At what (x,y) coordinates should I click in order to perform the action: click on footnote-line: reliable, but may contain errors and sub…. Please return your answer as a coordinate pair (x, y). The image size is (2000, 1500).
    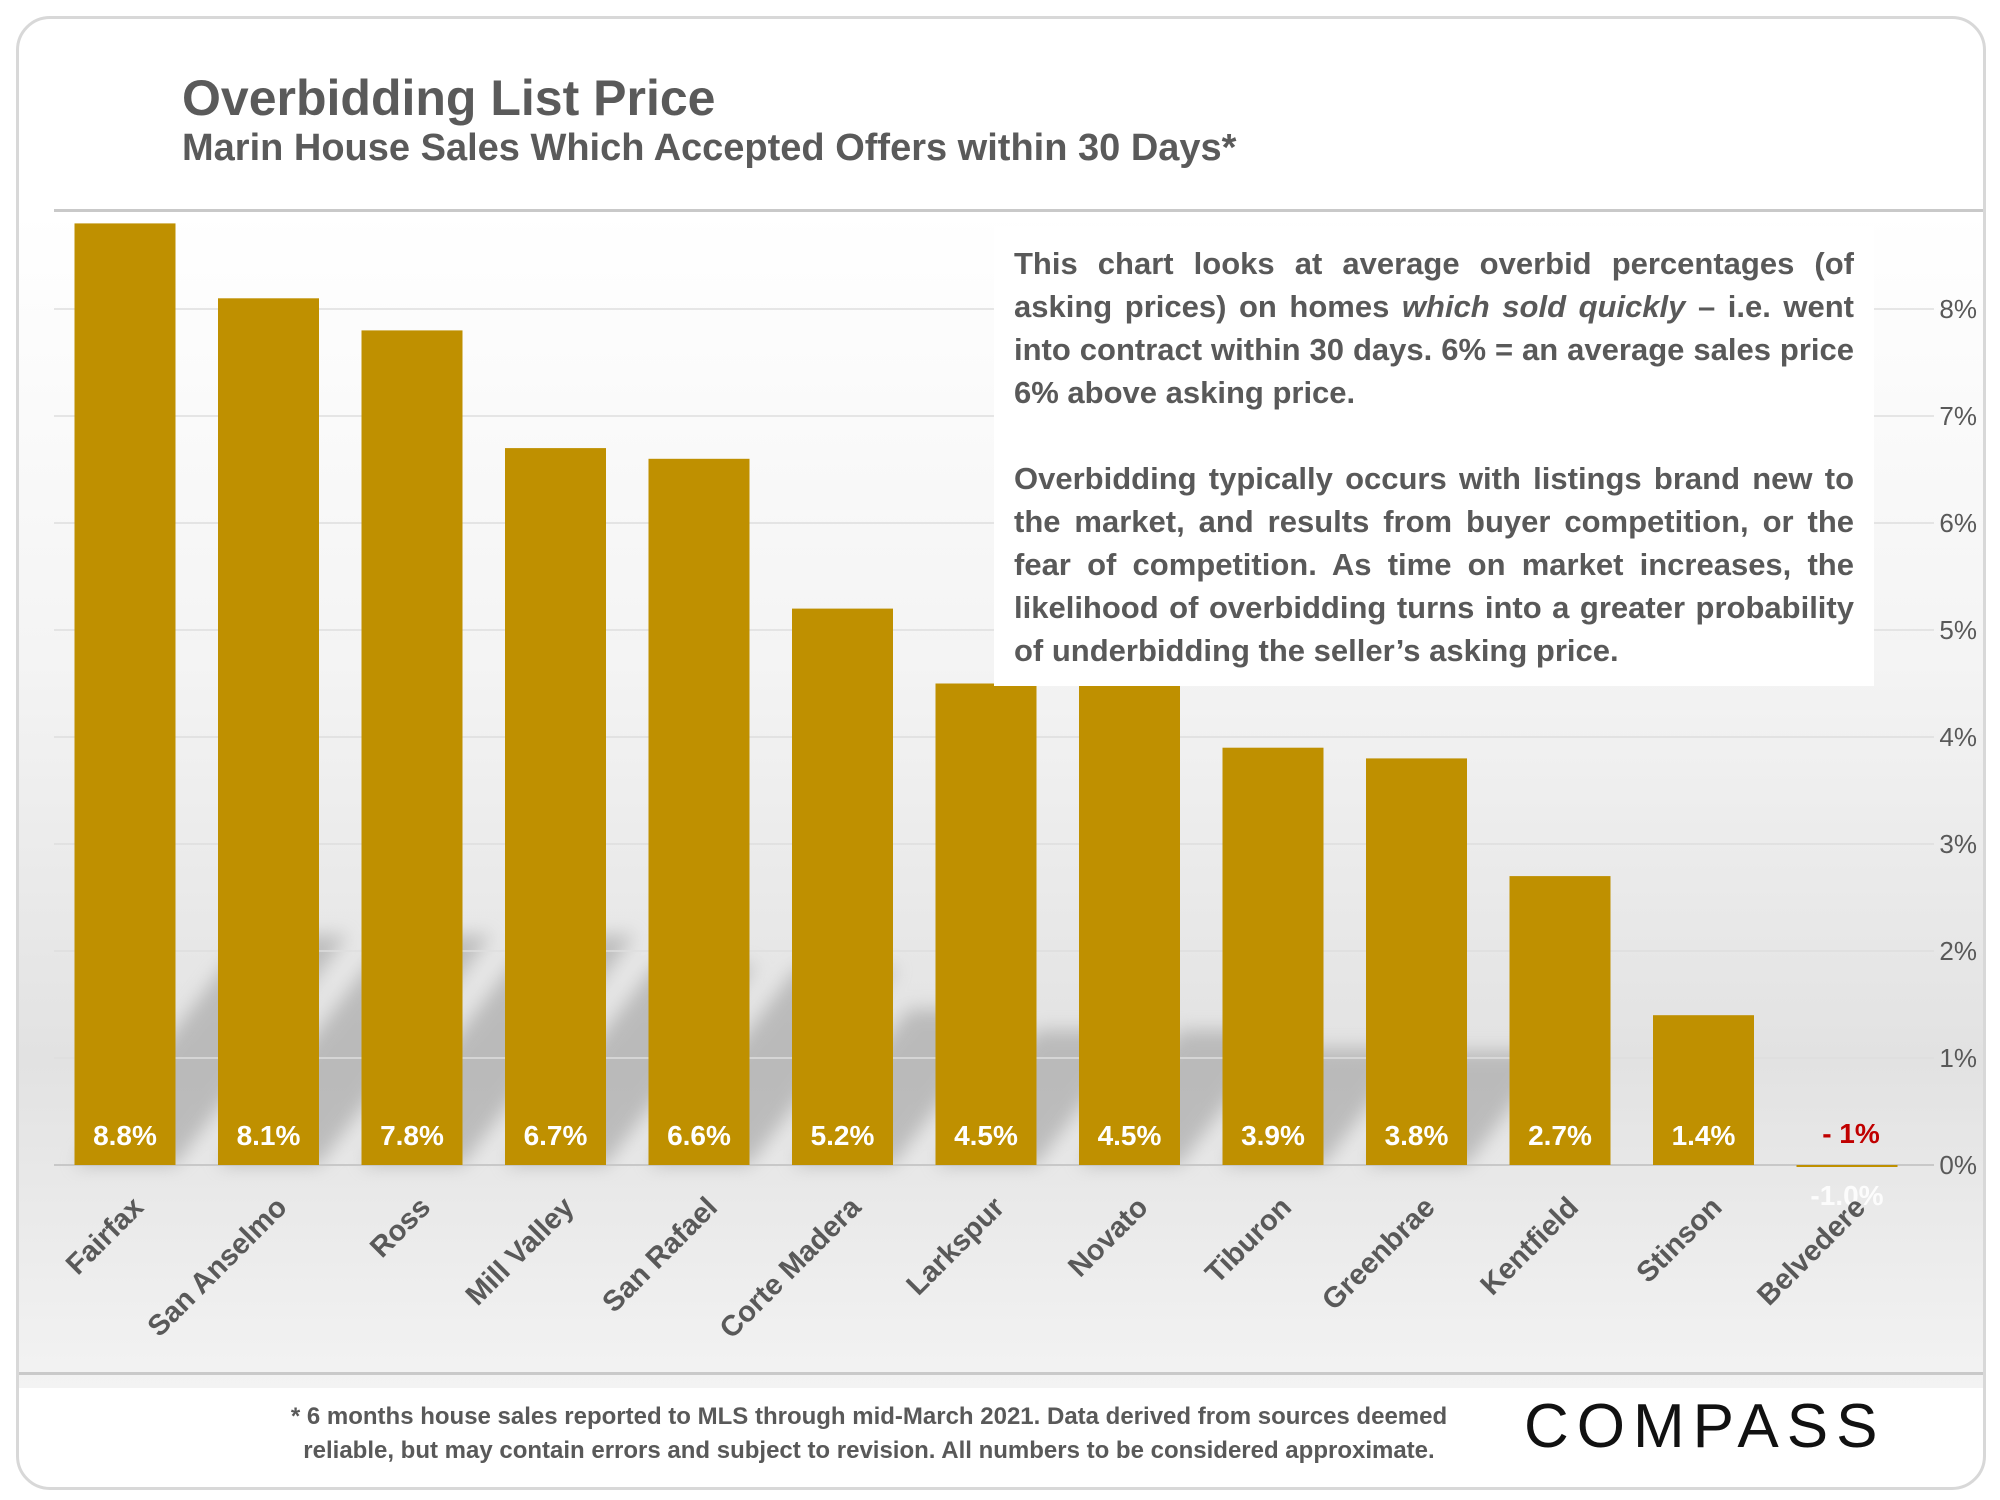
    Looking at the image, I should click on (869, 1450).